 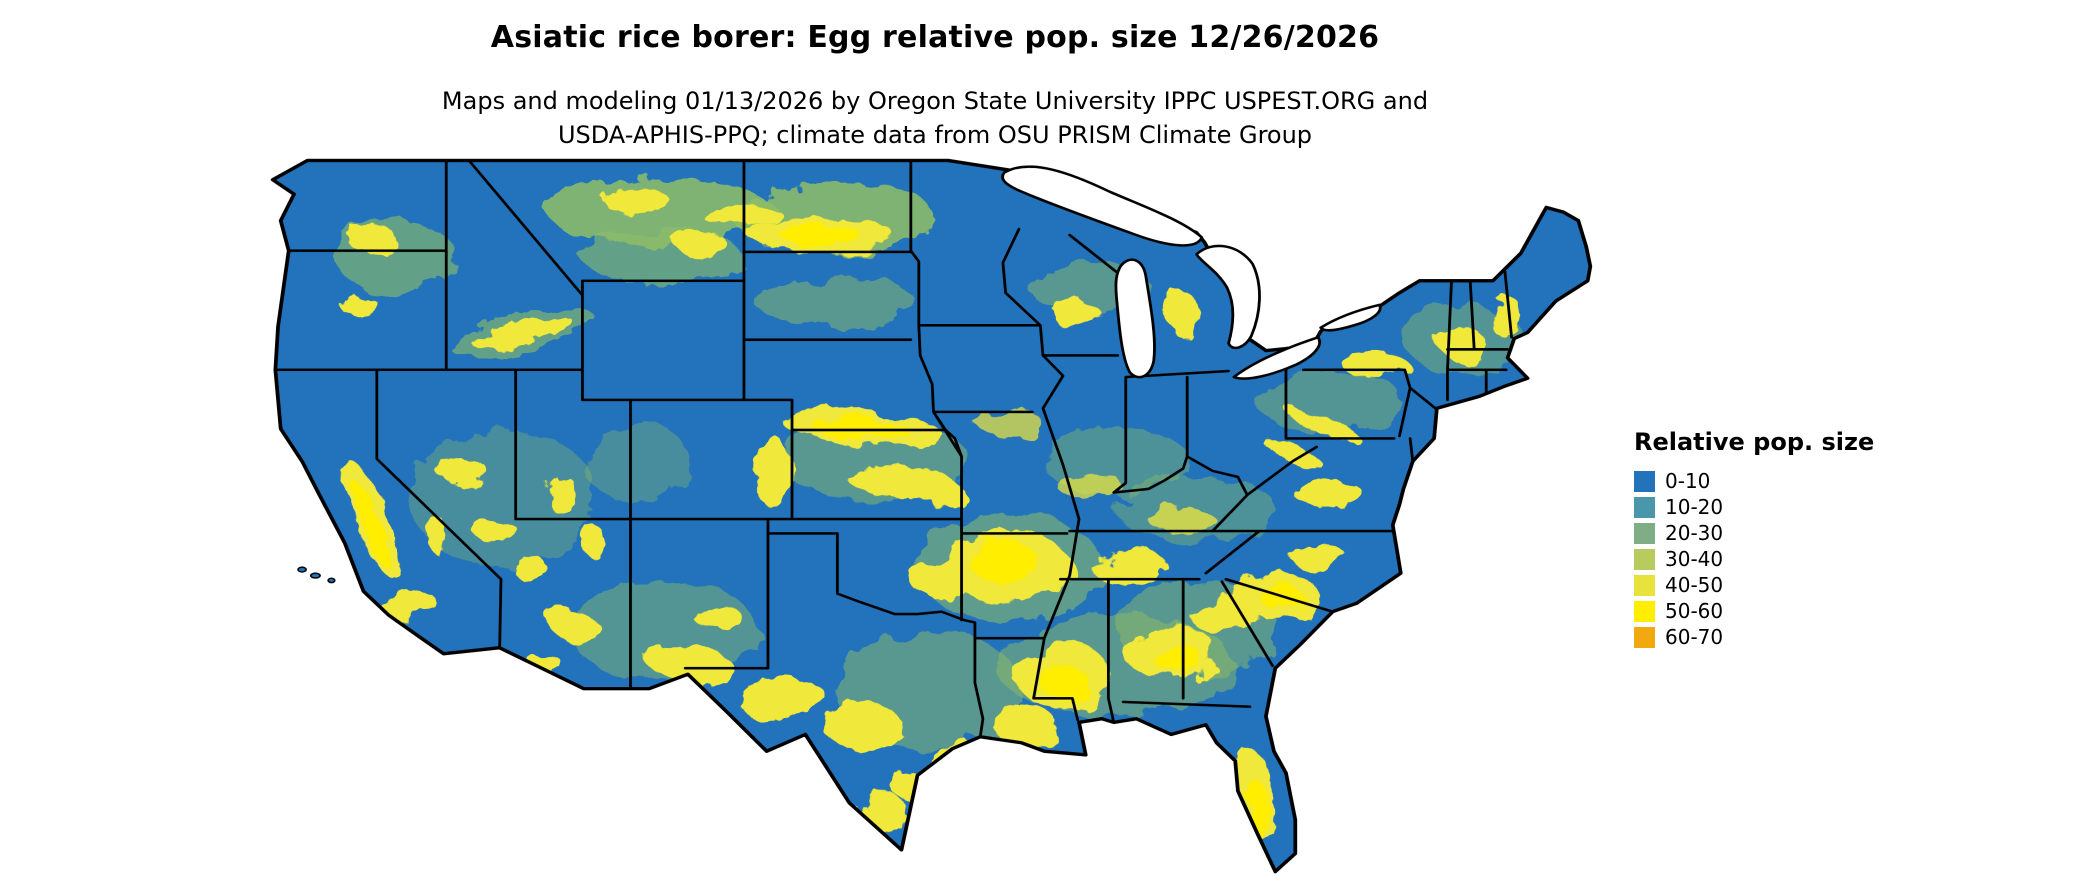 What do you see at coordinates (1694, 636) in the screenshot?
I see `legend-label: 60-70` at bounding box center [1694, 636].